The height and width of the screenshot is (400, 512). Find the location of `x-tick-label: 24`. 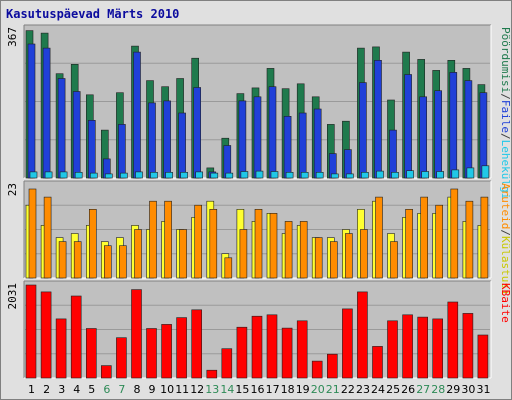

x-tick-label: 24 is located at coordinates (378, 389).